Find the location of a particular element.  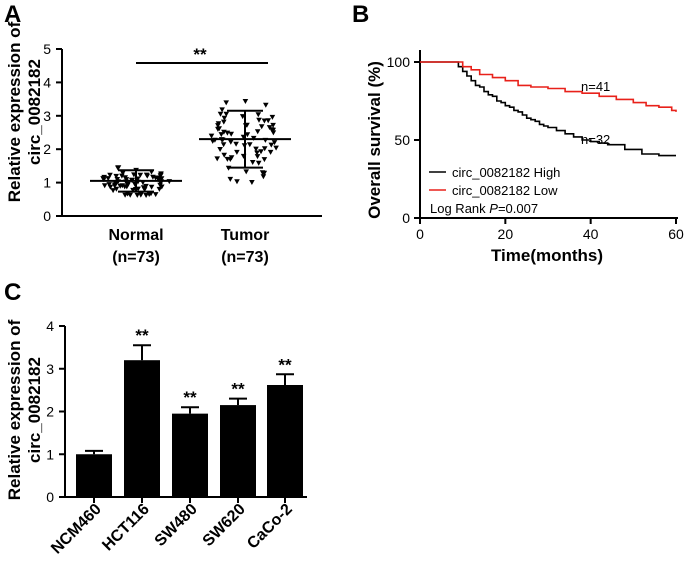

bar-sw480 is located at coordinates (190, 455).